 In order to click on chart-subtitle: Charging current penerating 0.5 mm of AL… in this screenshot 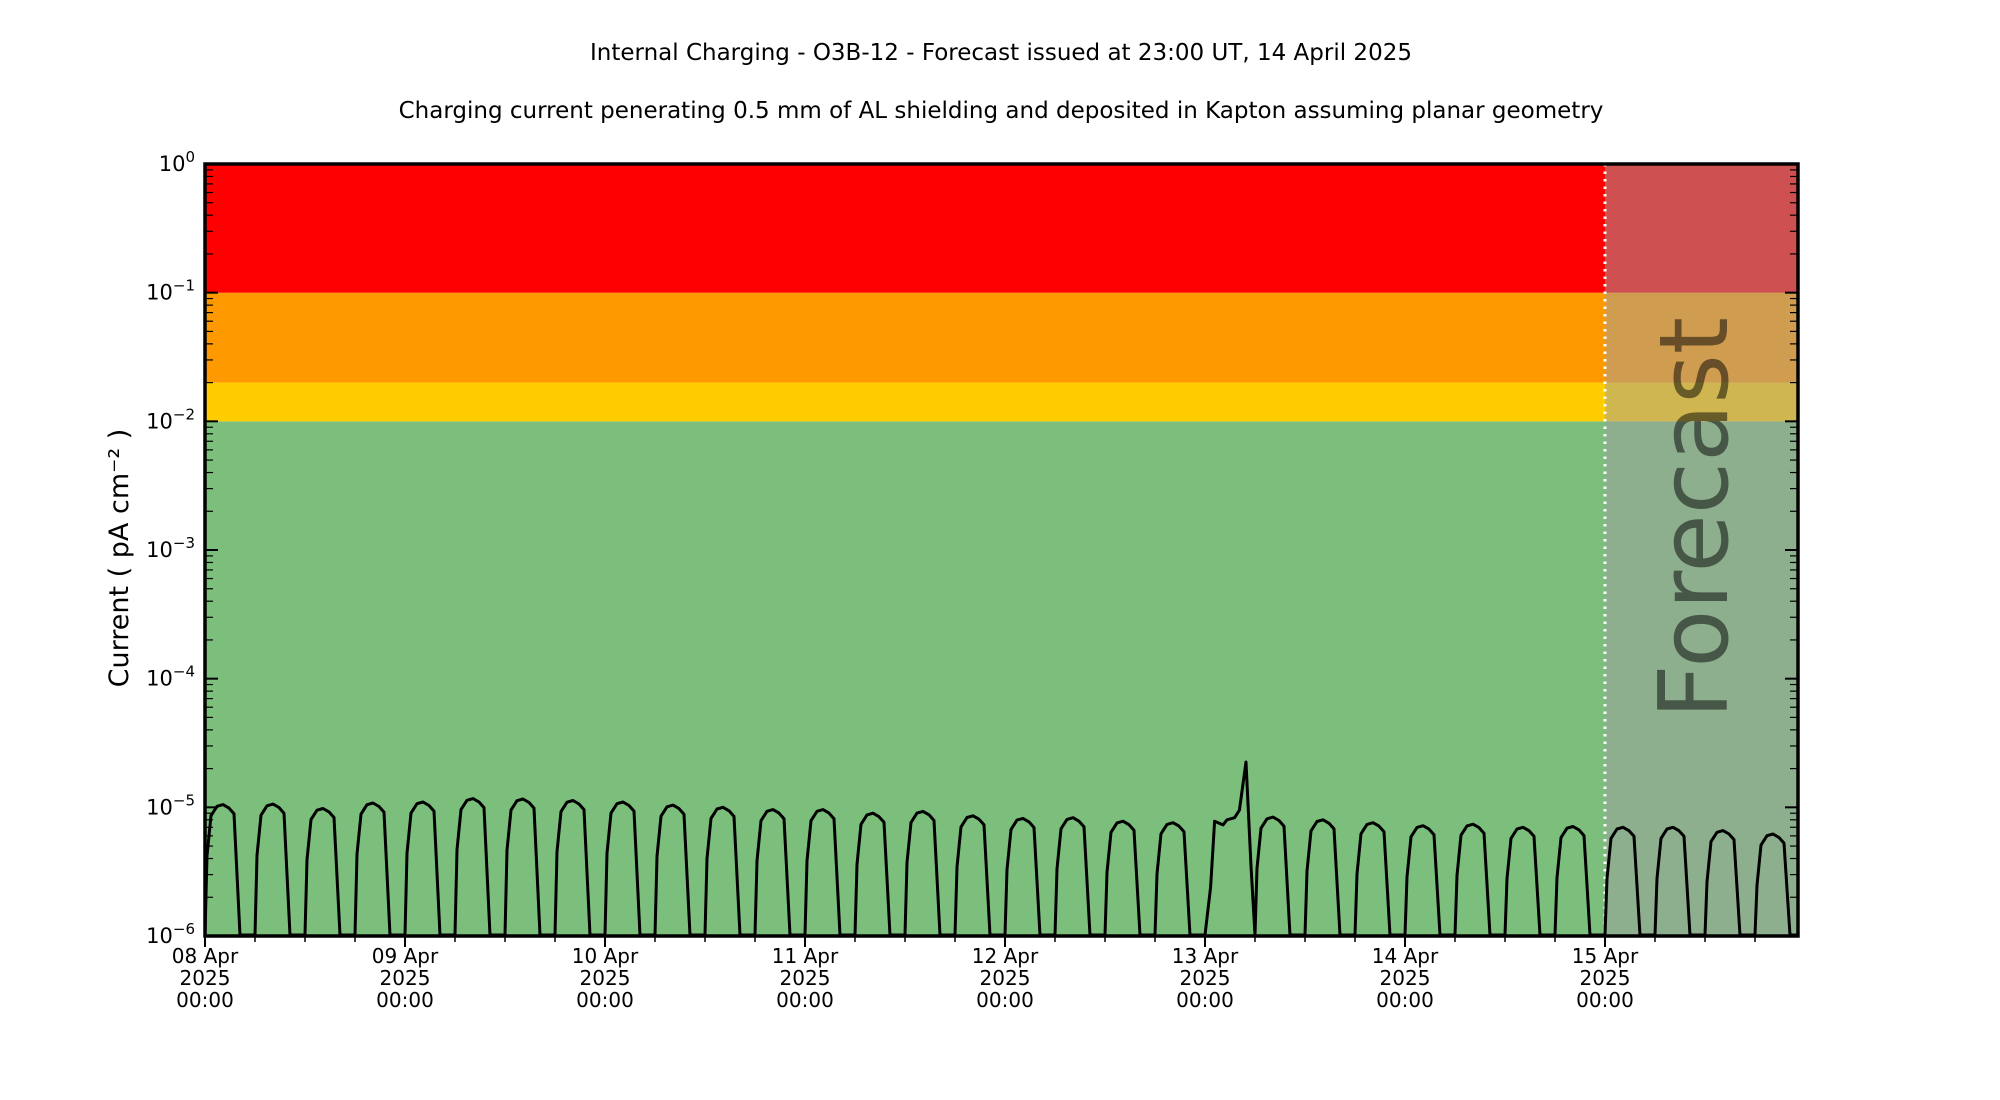, I will do `click(1001, 111)`.